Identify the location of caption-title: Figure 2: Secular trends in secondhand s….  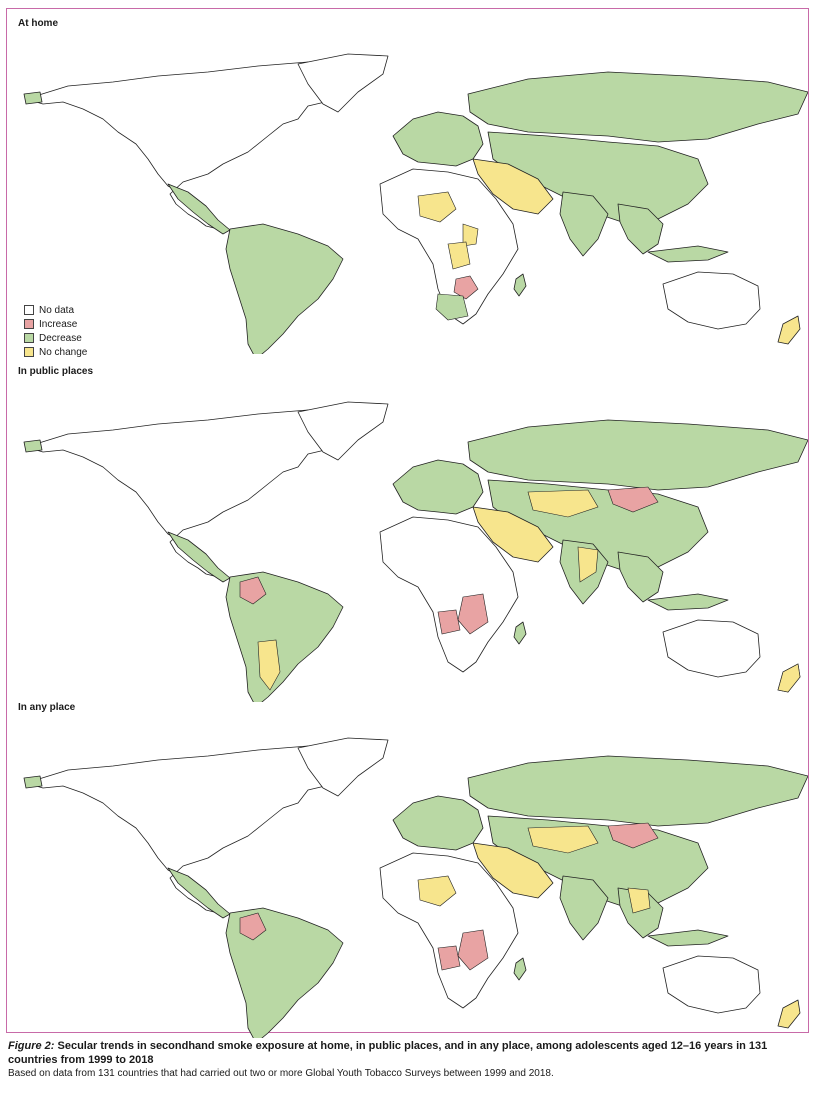
(408, 1053).